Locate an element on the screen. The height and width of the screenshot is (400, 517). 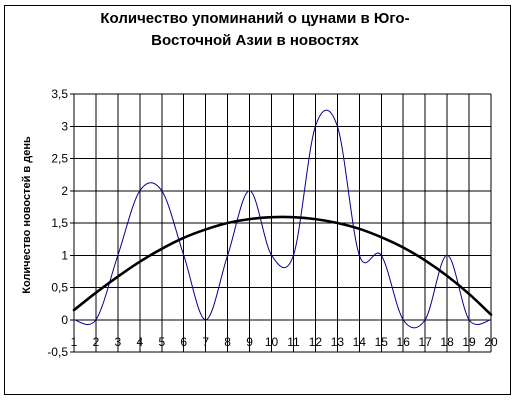
x-tick-label-8: 9 is located at coordinates (249, 342).